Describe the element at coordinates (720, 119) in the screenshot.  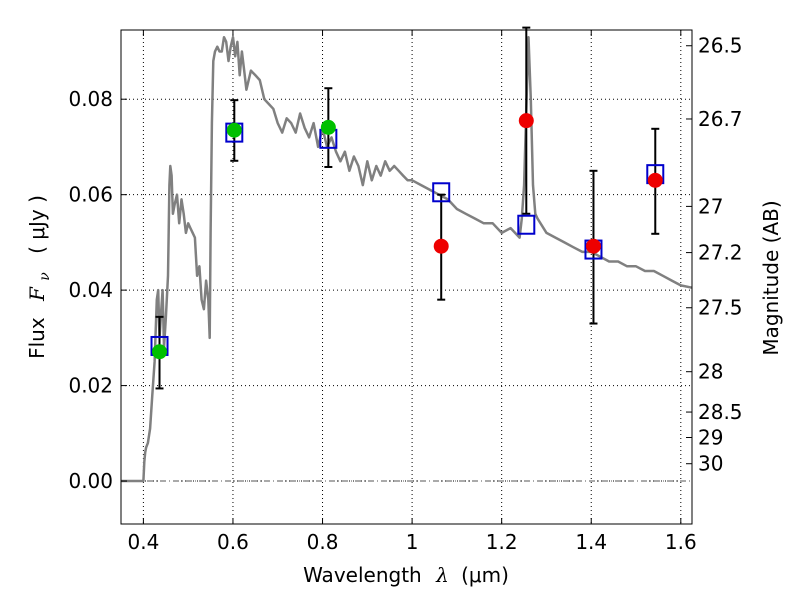
I see `magnitude-tick-label: 26.7` at that location.